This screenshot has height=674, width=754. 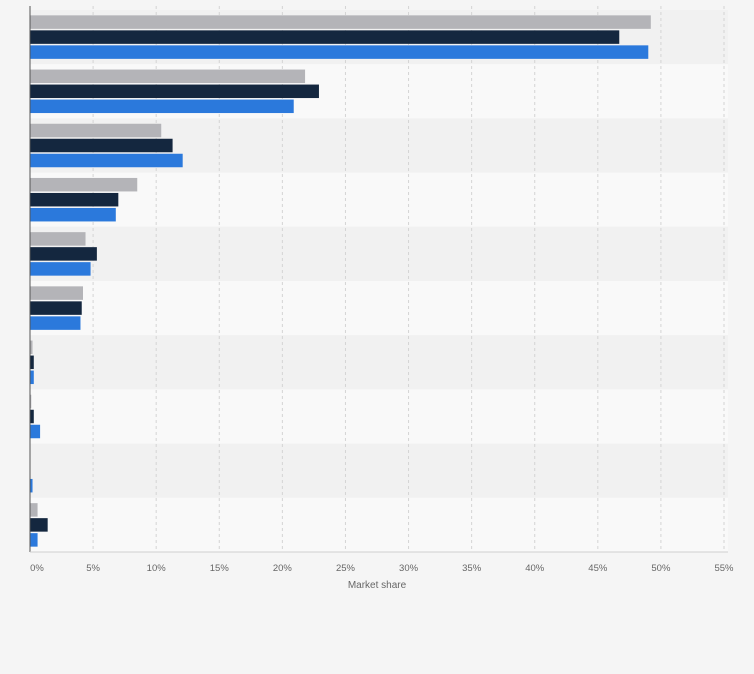 What do you see at coordinates (598, 568) in the screenshot?
I see `x-tick-label: 45%` at bounding box center [598, 568].